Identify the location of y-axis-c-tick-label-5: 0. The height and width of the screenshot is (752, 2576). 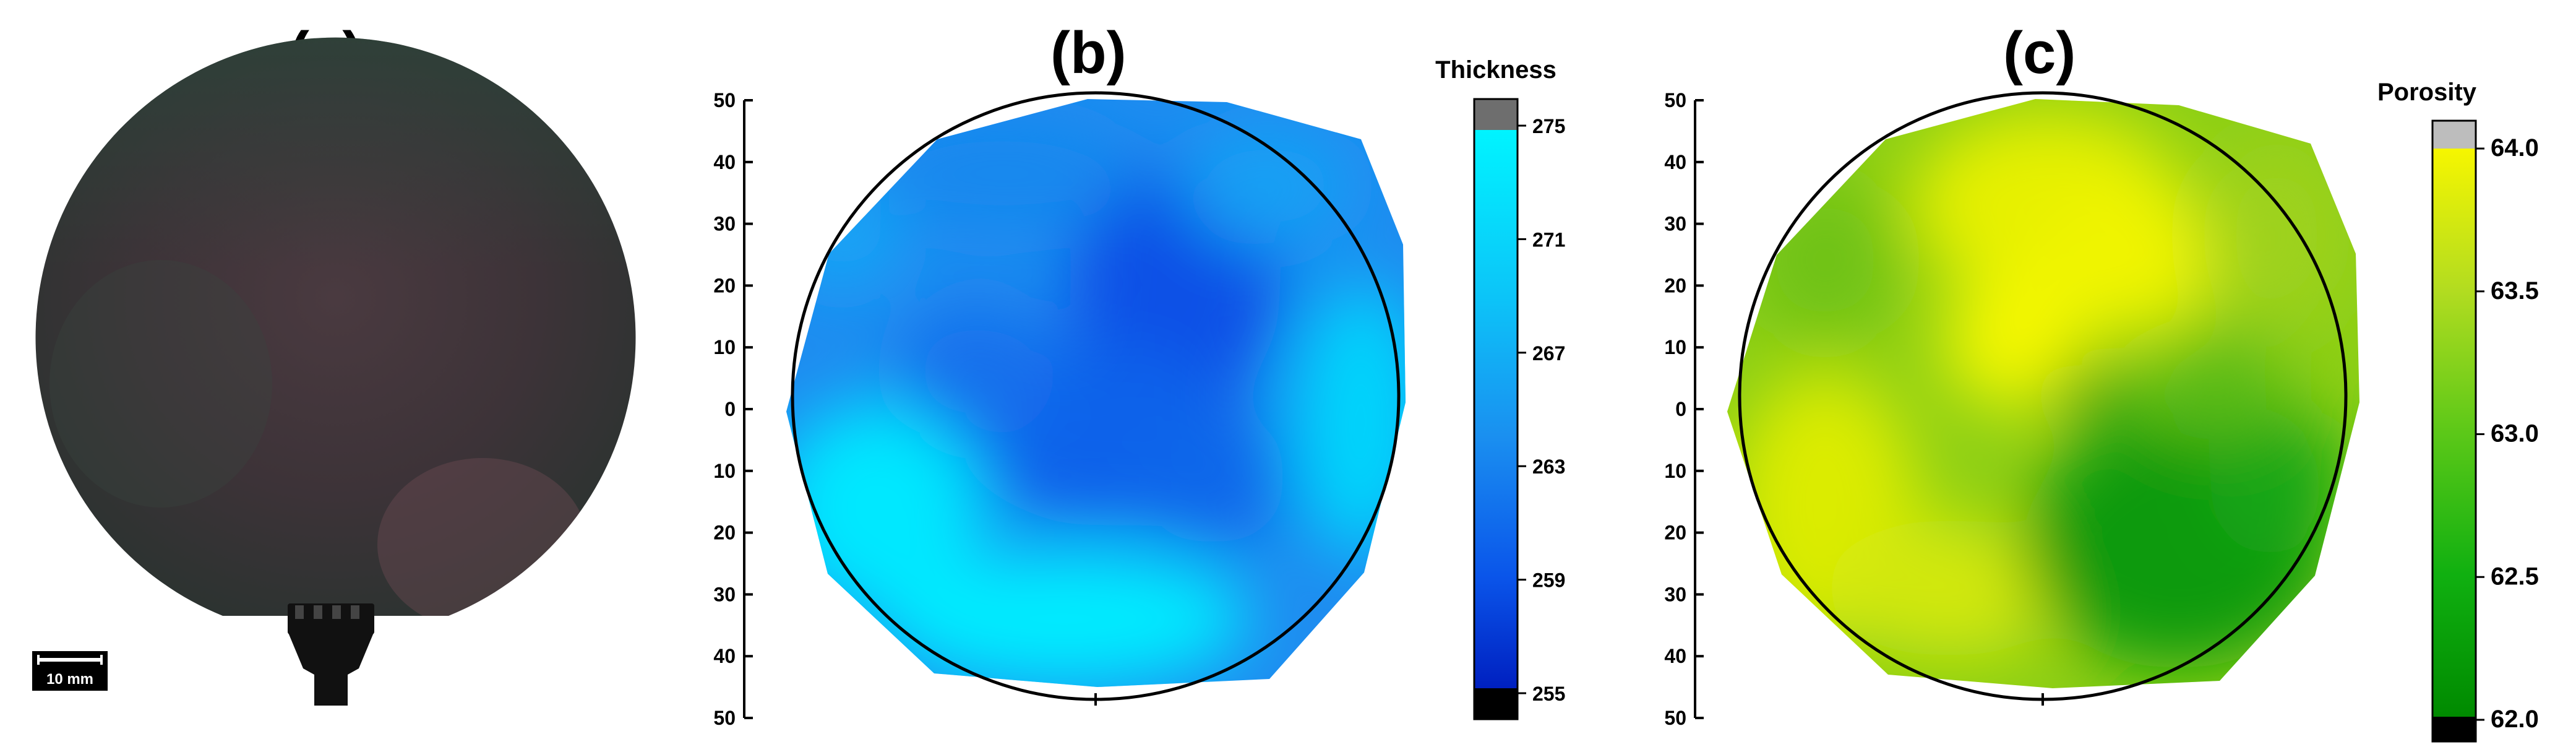
(1681, 409).